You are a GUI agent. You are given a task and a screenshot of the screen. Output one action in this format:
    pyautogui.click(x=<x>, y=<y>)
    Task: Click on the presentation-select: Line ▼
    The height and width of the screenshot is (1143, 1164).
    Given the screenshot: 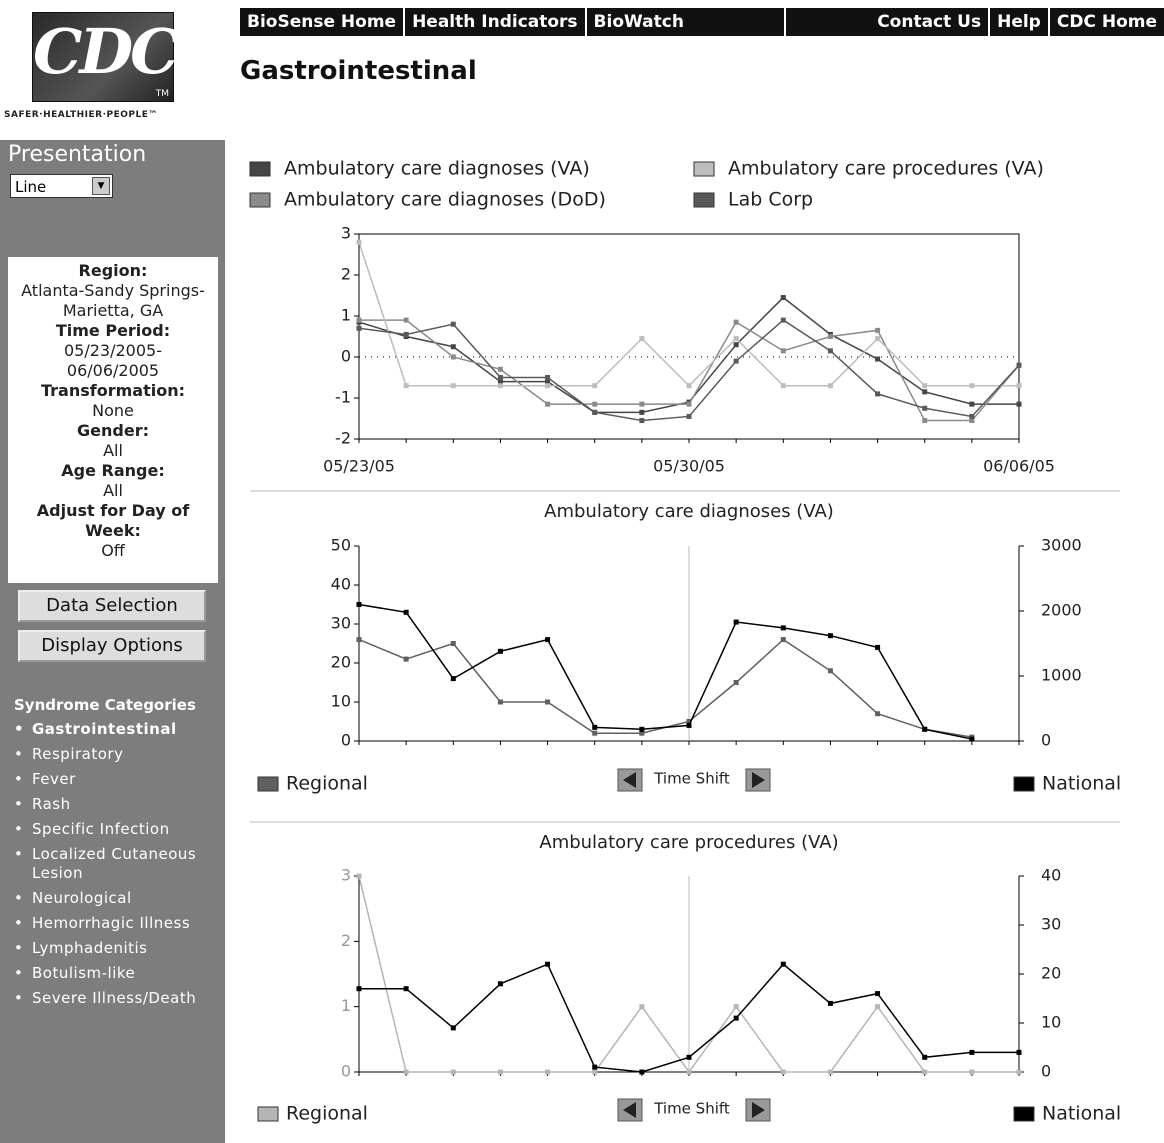 What is the action you would take?
    pyautogui.click(x=61, y=186)
    